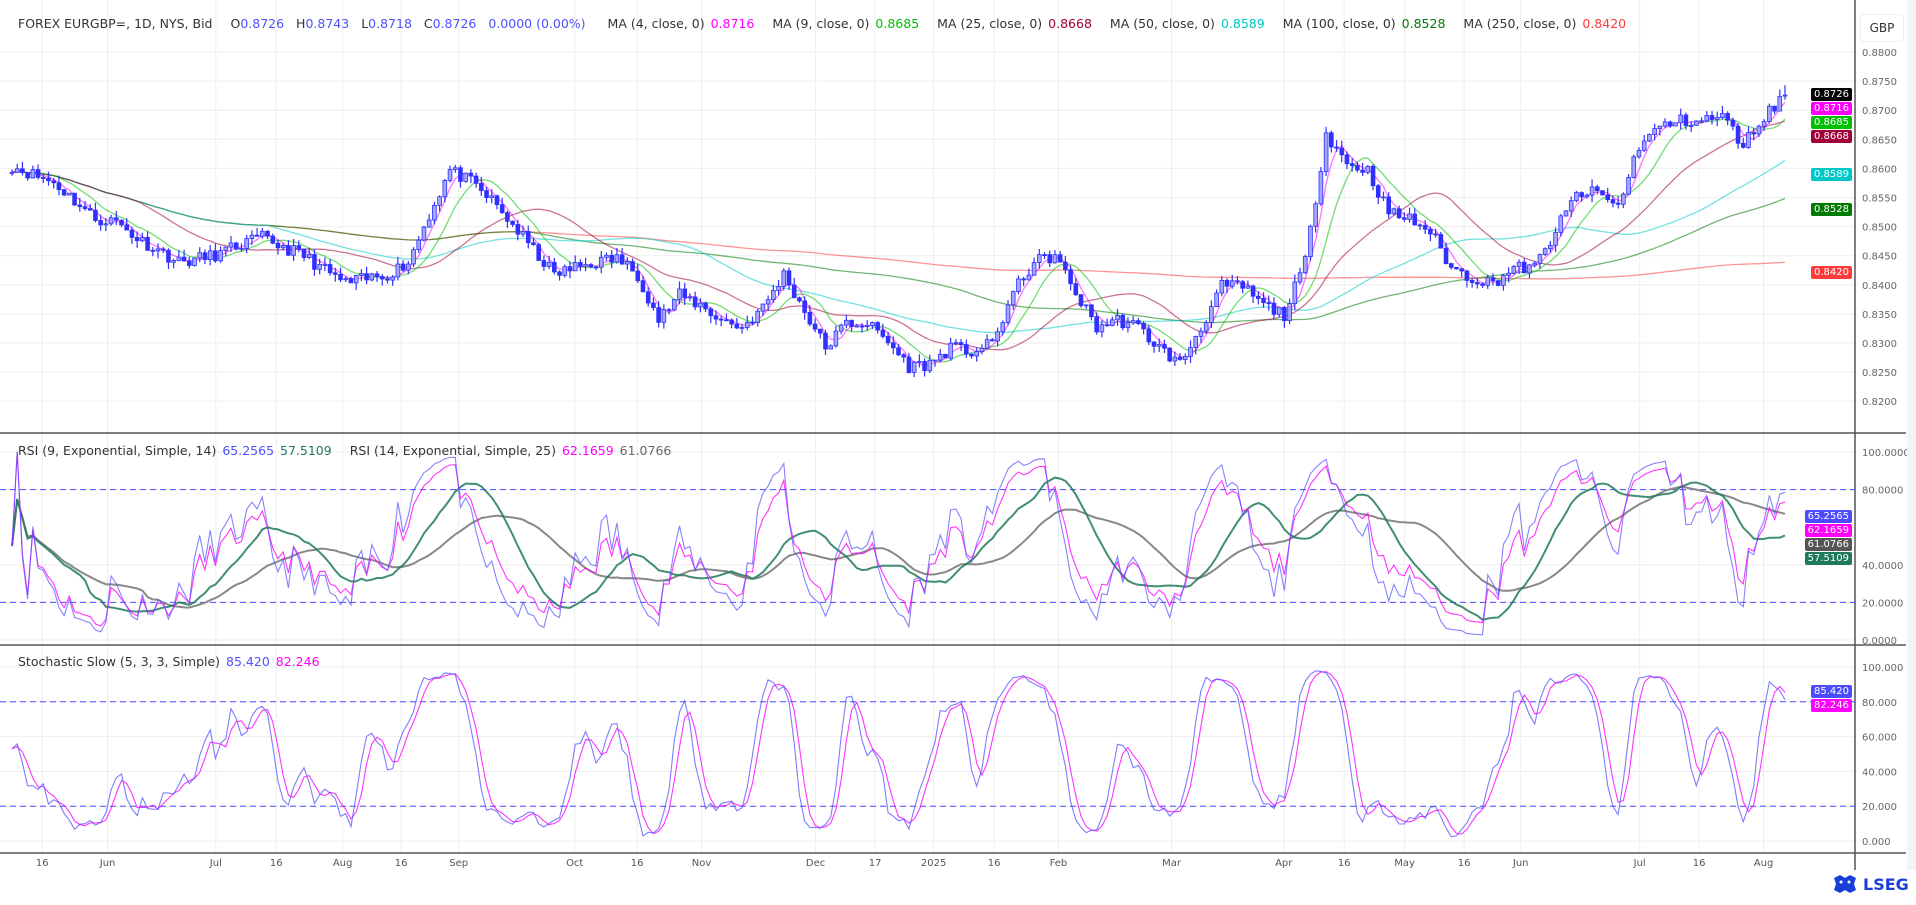 The height and width of the screenshot is (905, 1916). I want to click on price-tick-label: 0.8450, so click(1879, 257).